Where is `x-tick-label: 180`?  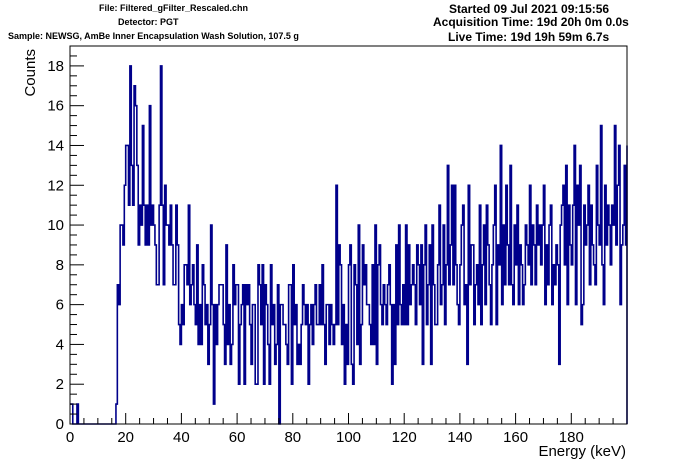
x-tick-label: 180 is located at coordinates (571, 437).